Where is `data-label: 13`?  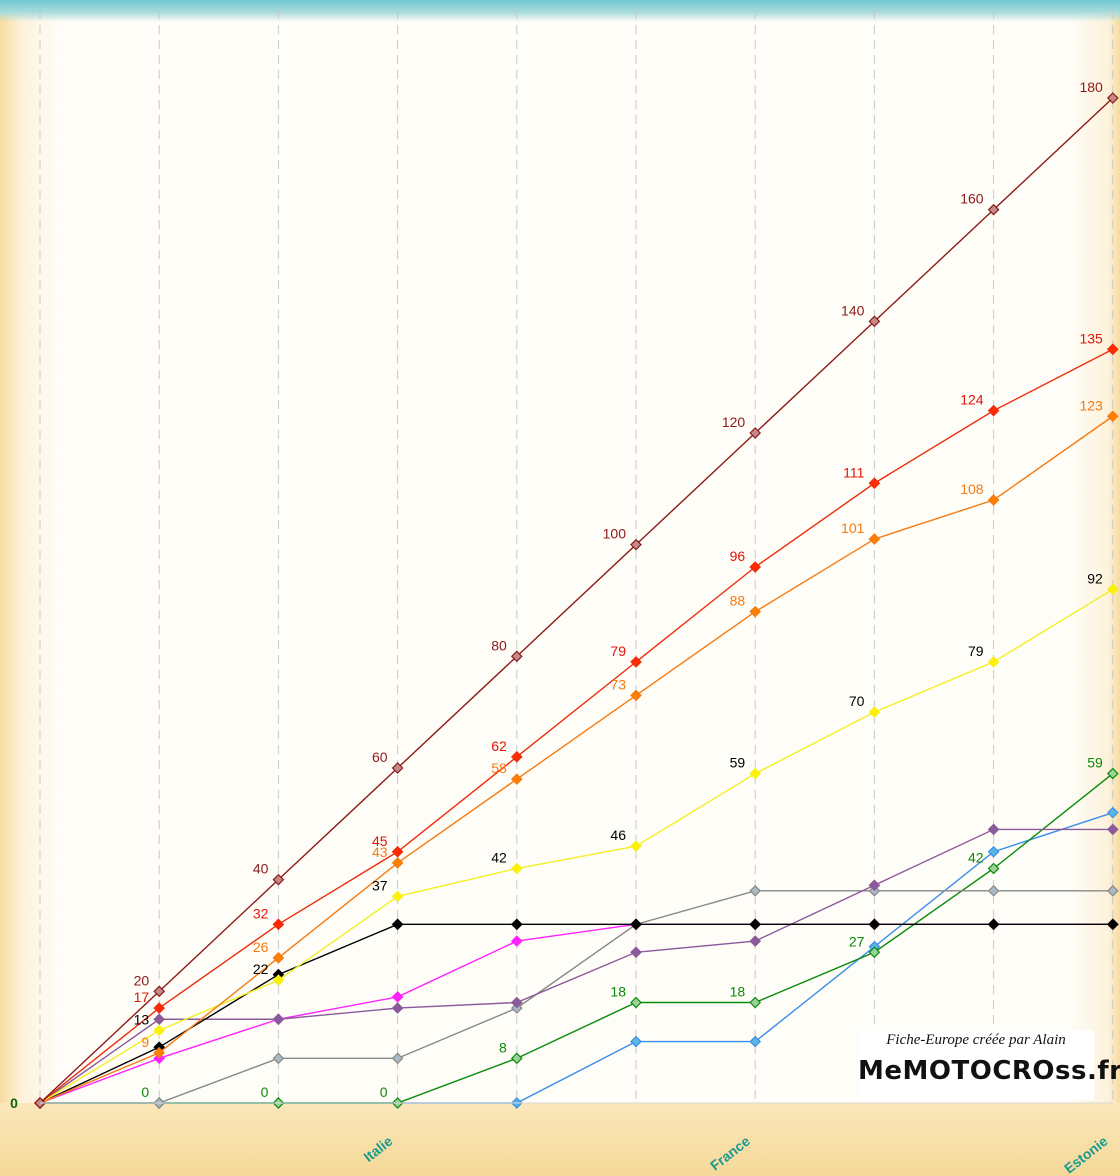
data-label: 13 is located at coordinates (142, 1019).